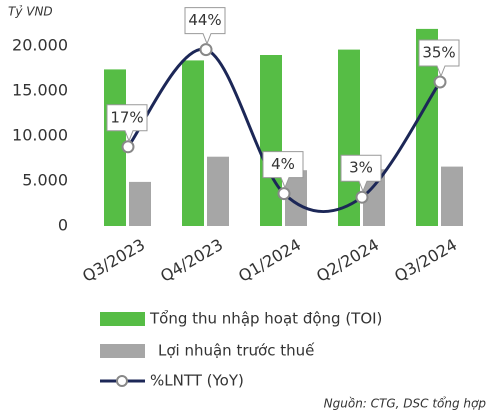  Describe the element at coordinates (126, 117) in the screenshot. I see `data-label: 17%` at that location.